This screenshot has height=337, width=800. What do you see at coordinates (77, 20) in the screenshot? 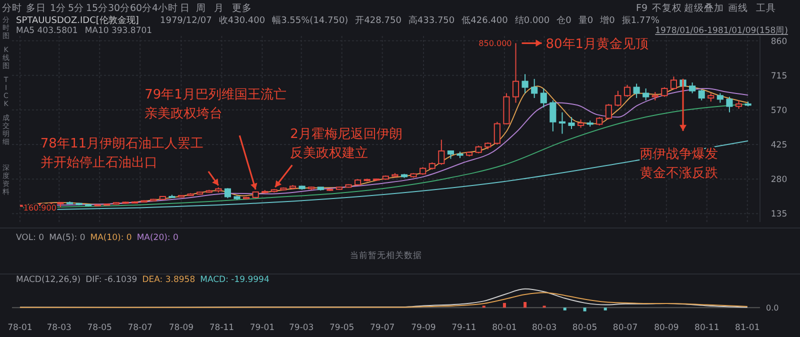
I see `chart-title: SPTAUUSDOZ.IDC[伦敦金现]` at bounding box center [77, 20].